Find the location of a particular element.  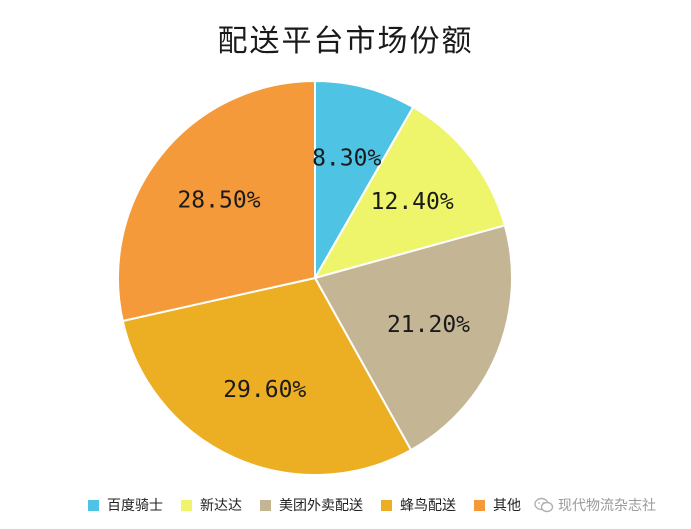

slice-label-5: 28.50% is located at coordinates (218, 201).